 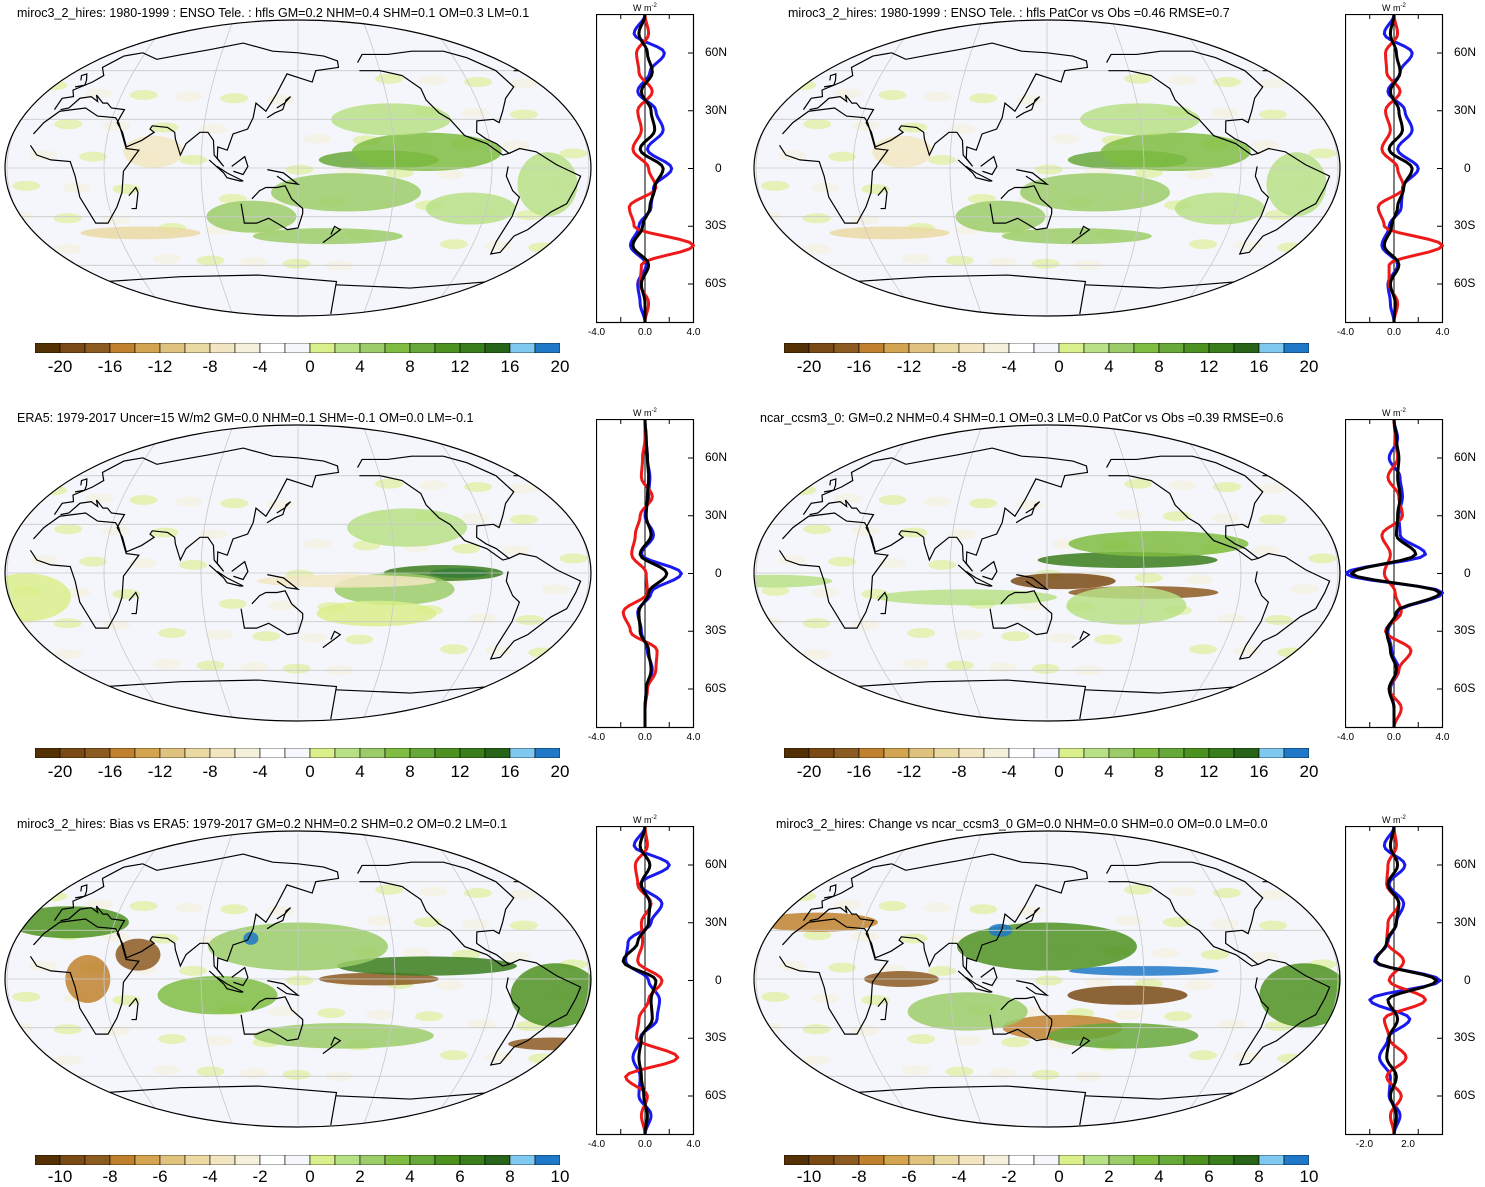 I want to click on colorbar-tick-label: 2, so click(x=360, y=1176).